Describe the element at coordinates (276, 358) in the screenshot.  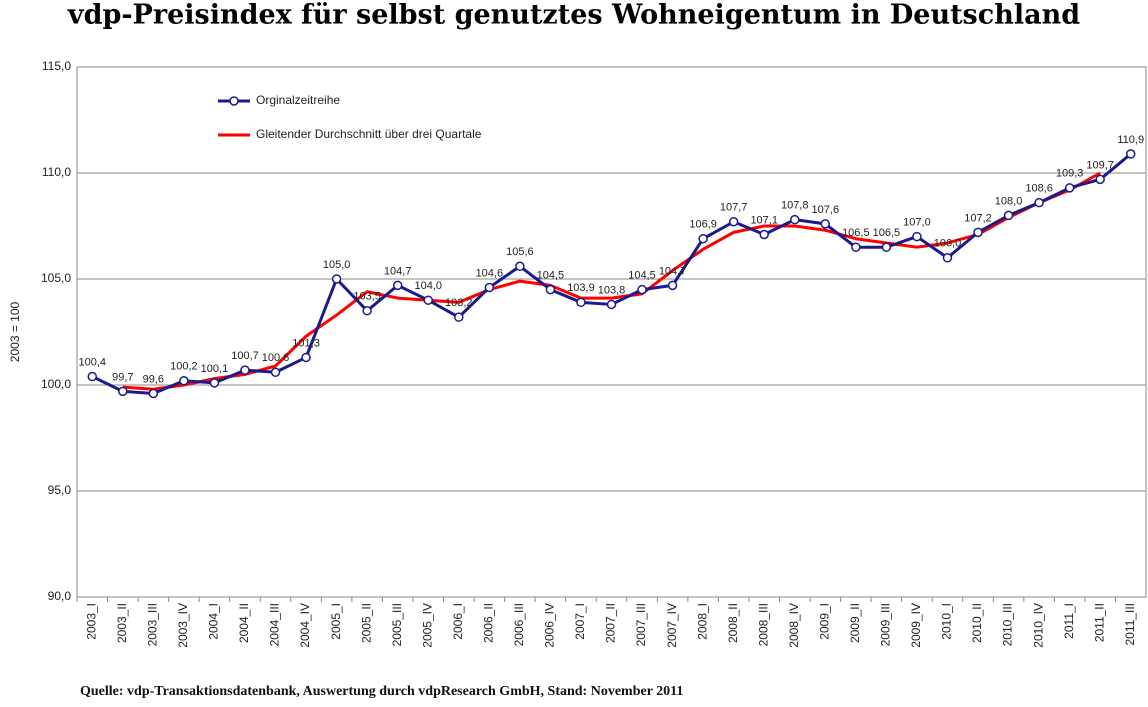
I see `data-label: 100,6` at that location.